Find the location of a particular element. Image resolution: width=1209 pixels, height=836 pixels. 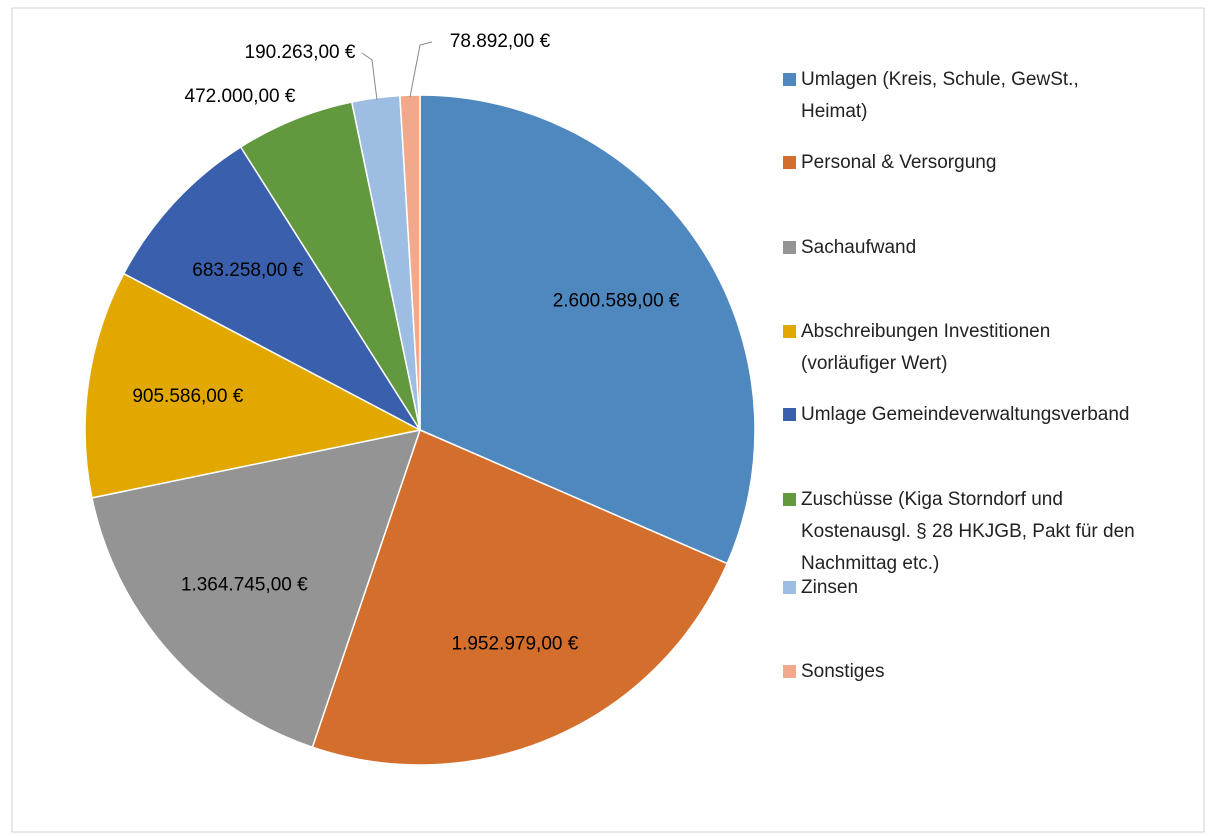

data-label: 2.600.589,00 € is located at coordinates (616, 300).